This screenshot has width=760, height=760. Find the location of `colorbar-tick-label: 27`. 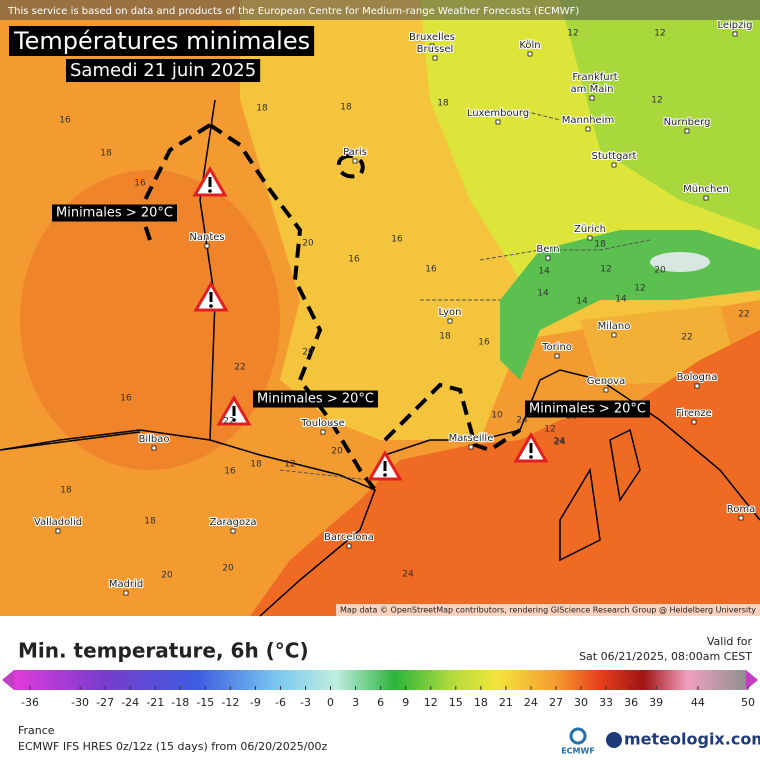

colorbar-tick-label: 27 is located at coordinates (556, 702).